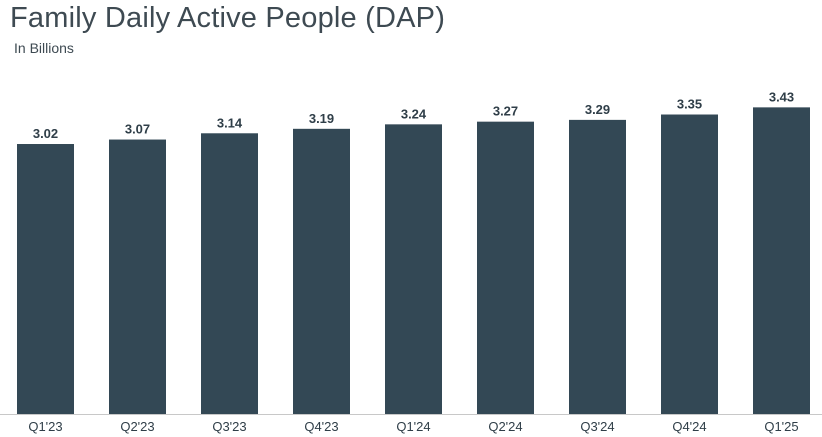  Describe the element at coordinates (597, 109) in the screenshot. I see `value-label-6: 3.29` at that location.